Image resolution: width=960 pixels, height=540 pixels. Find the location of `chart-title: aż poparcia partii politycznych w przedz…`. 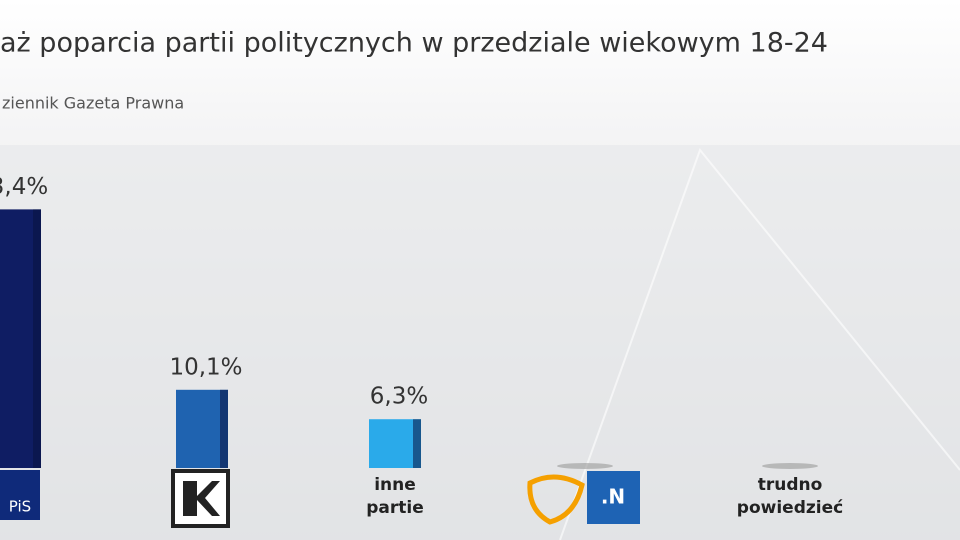

chart-title: aż poparcia partii politycznych w przedz… is located at coordinates (414, 43).